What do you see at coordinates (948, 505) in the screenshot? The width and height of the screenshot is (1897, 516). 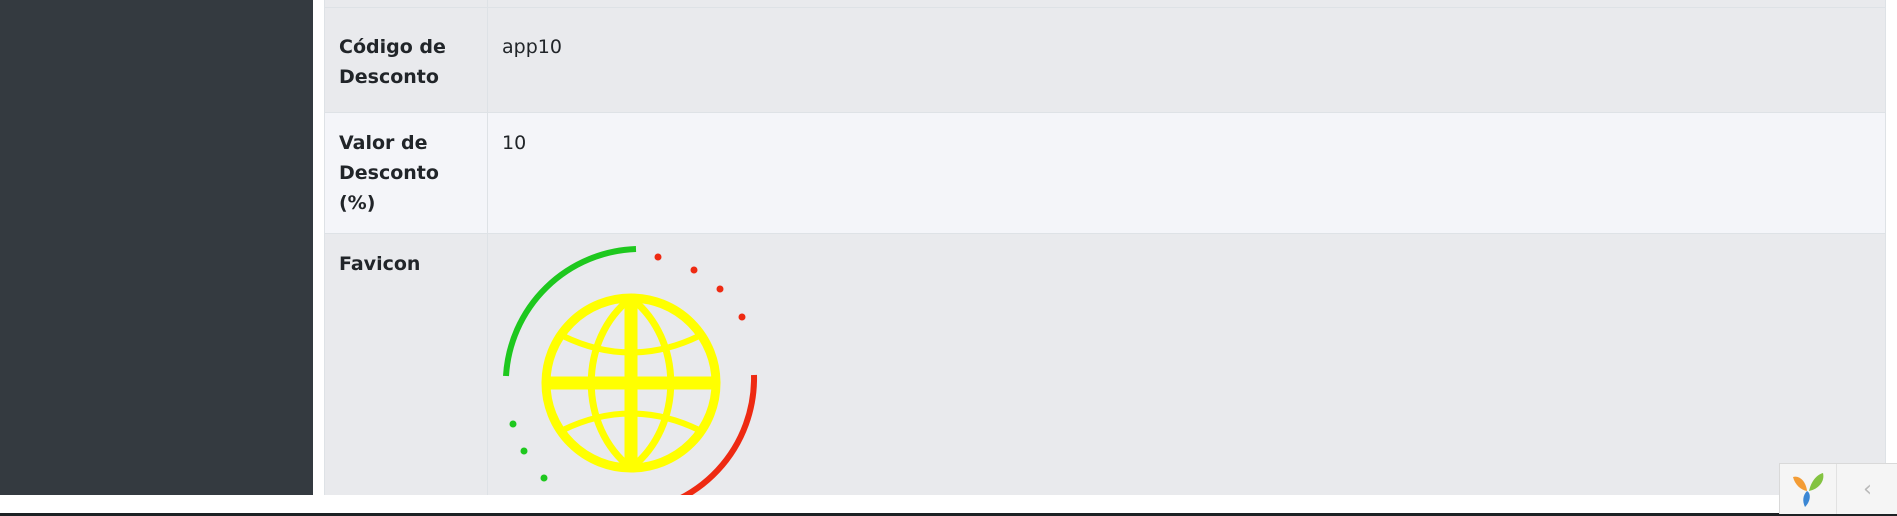 I see `footer-strip` at bounding box center [948, 505].